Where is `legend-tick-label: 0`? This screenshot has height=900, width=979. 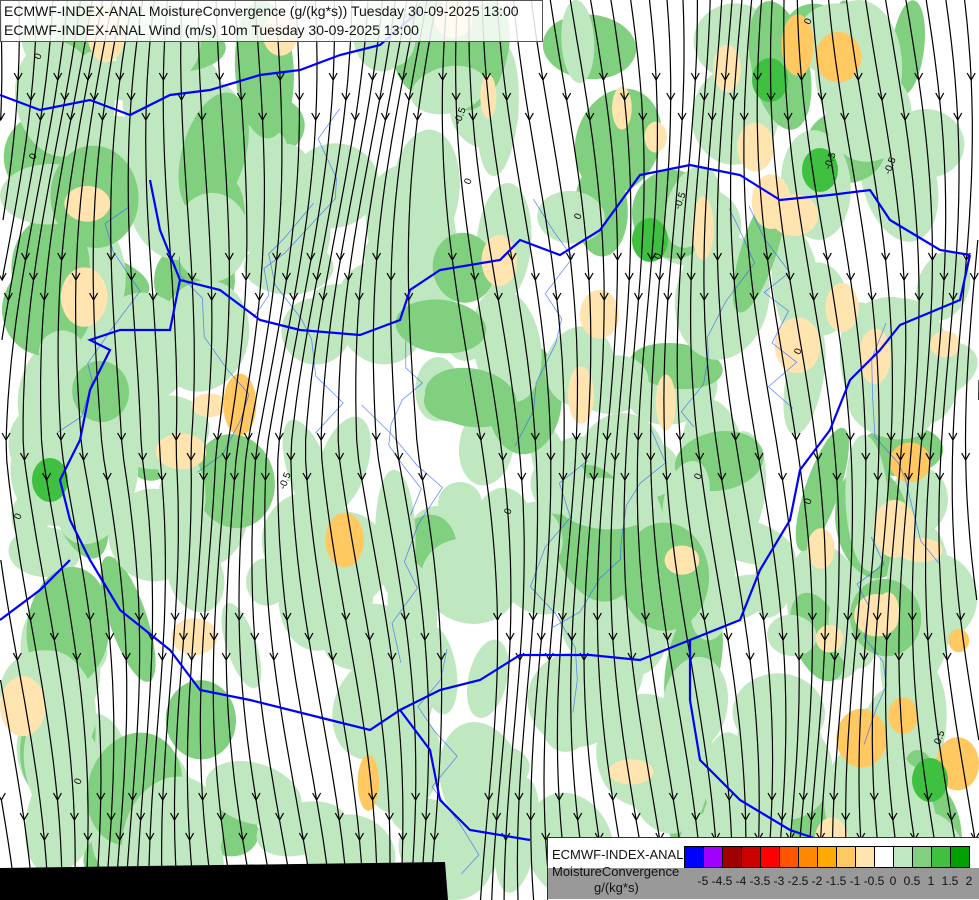 legend-tick-label: 0 is located at coordinates (893, 881).